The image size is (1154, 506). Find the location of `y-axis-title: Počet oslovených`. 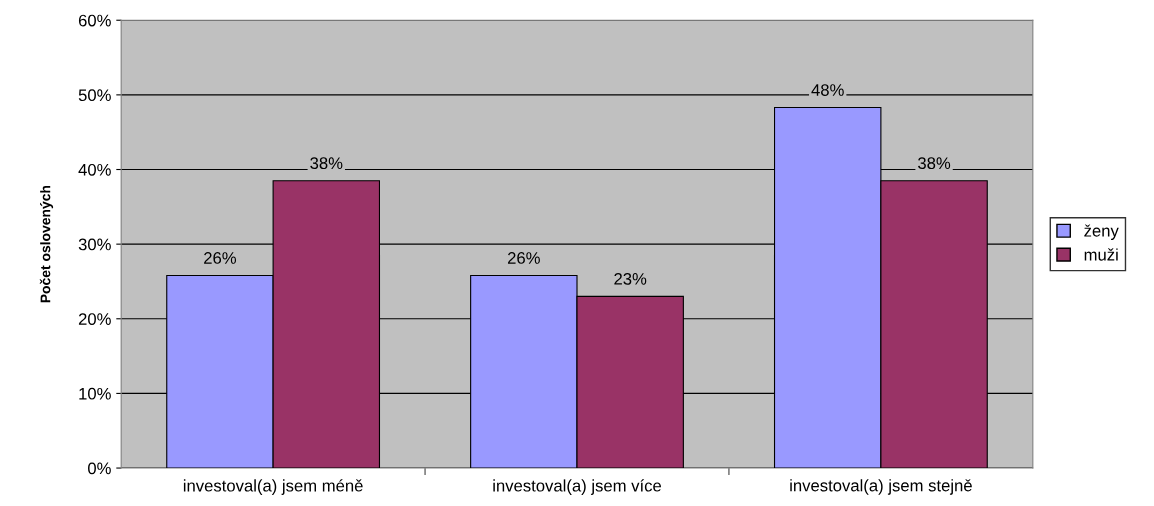

y-axis-title: Počet oslovených is located at coordinates (46, 244).